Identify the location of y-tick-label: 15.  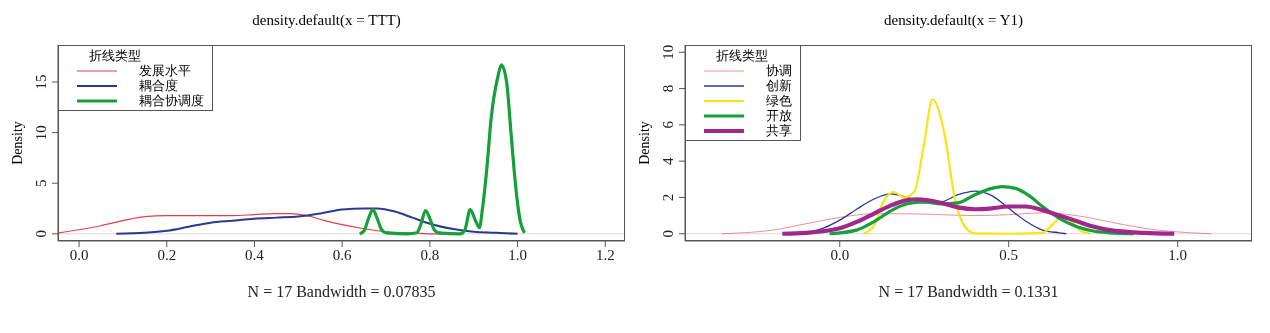
(41, 82).